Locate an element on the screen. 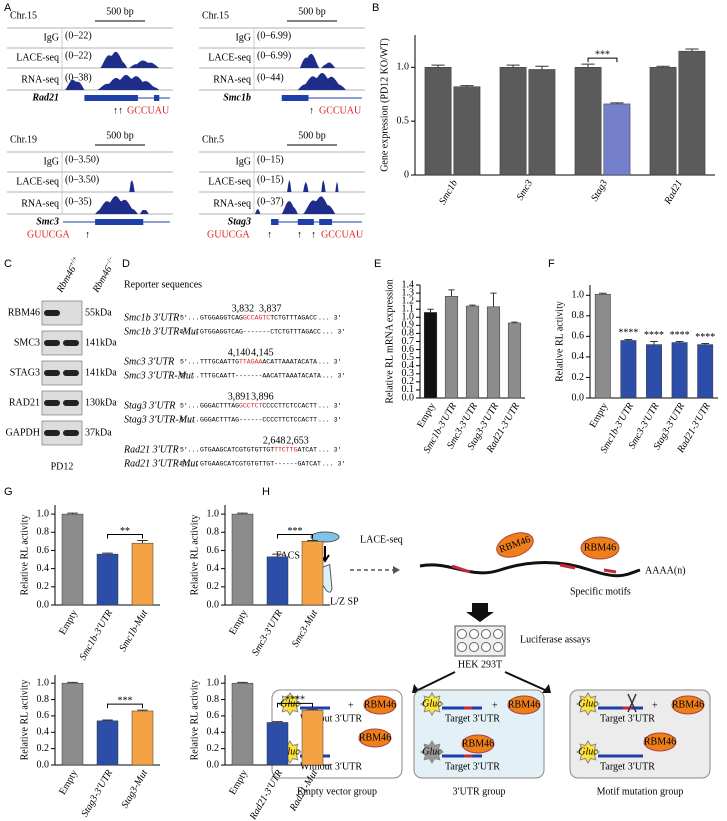 The height and width of the screenshot is (821, 727). sequence: GGGACTTTAG is located at coordinates (219, 406).